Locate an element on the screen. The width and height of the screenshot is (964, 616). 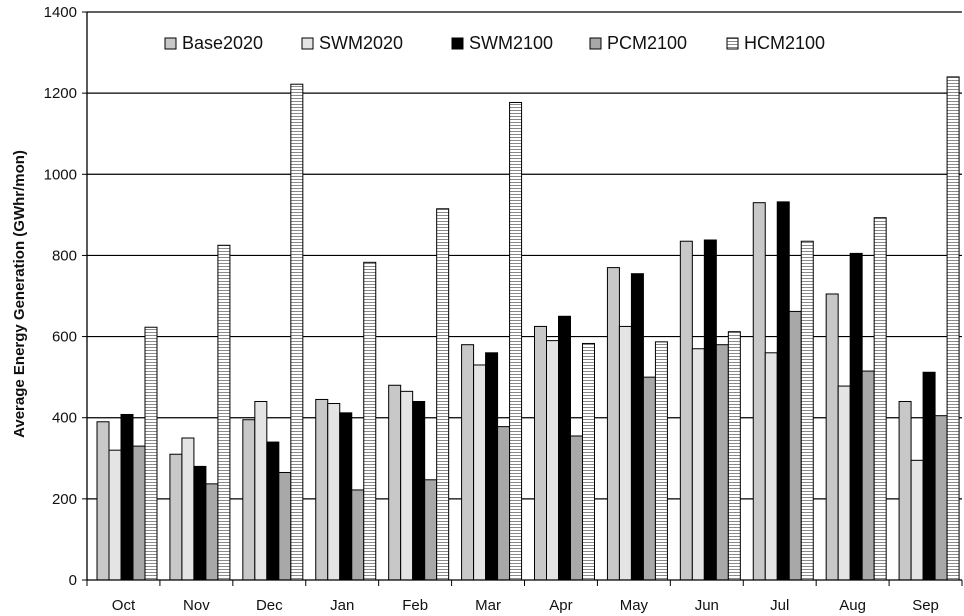
bar-hcm2100-feb is located at coordinates (443, 394).